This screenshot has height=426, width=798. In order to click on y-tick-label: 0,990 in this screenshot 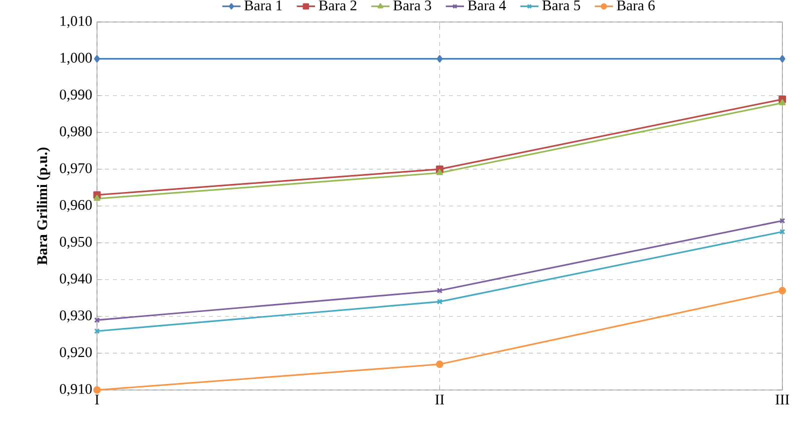, I will do `click(76, 96)`.